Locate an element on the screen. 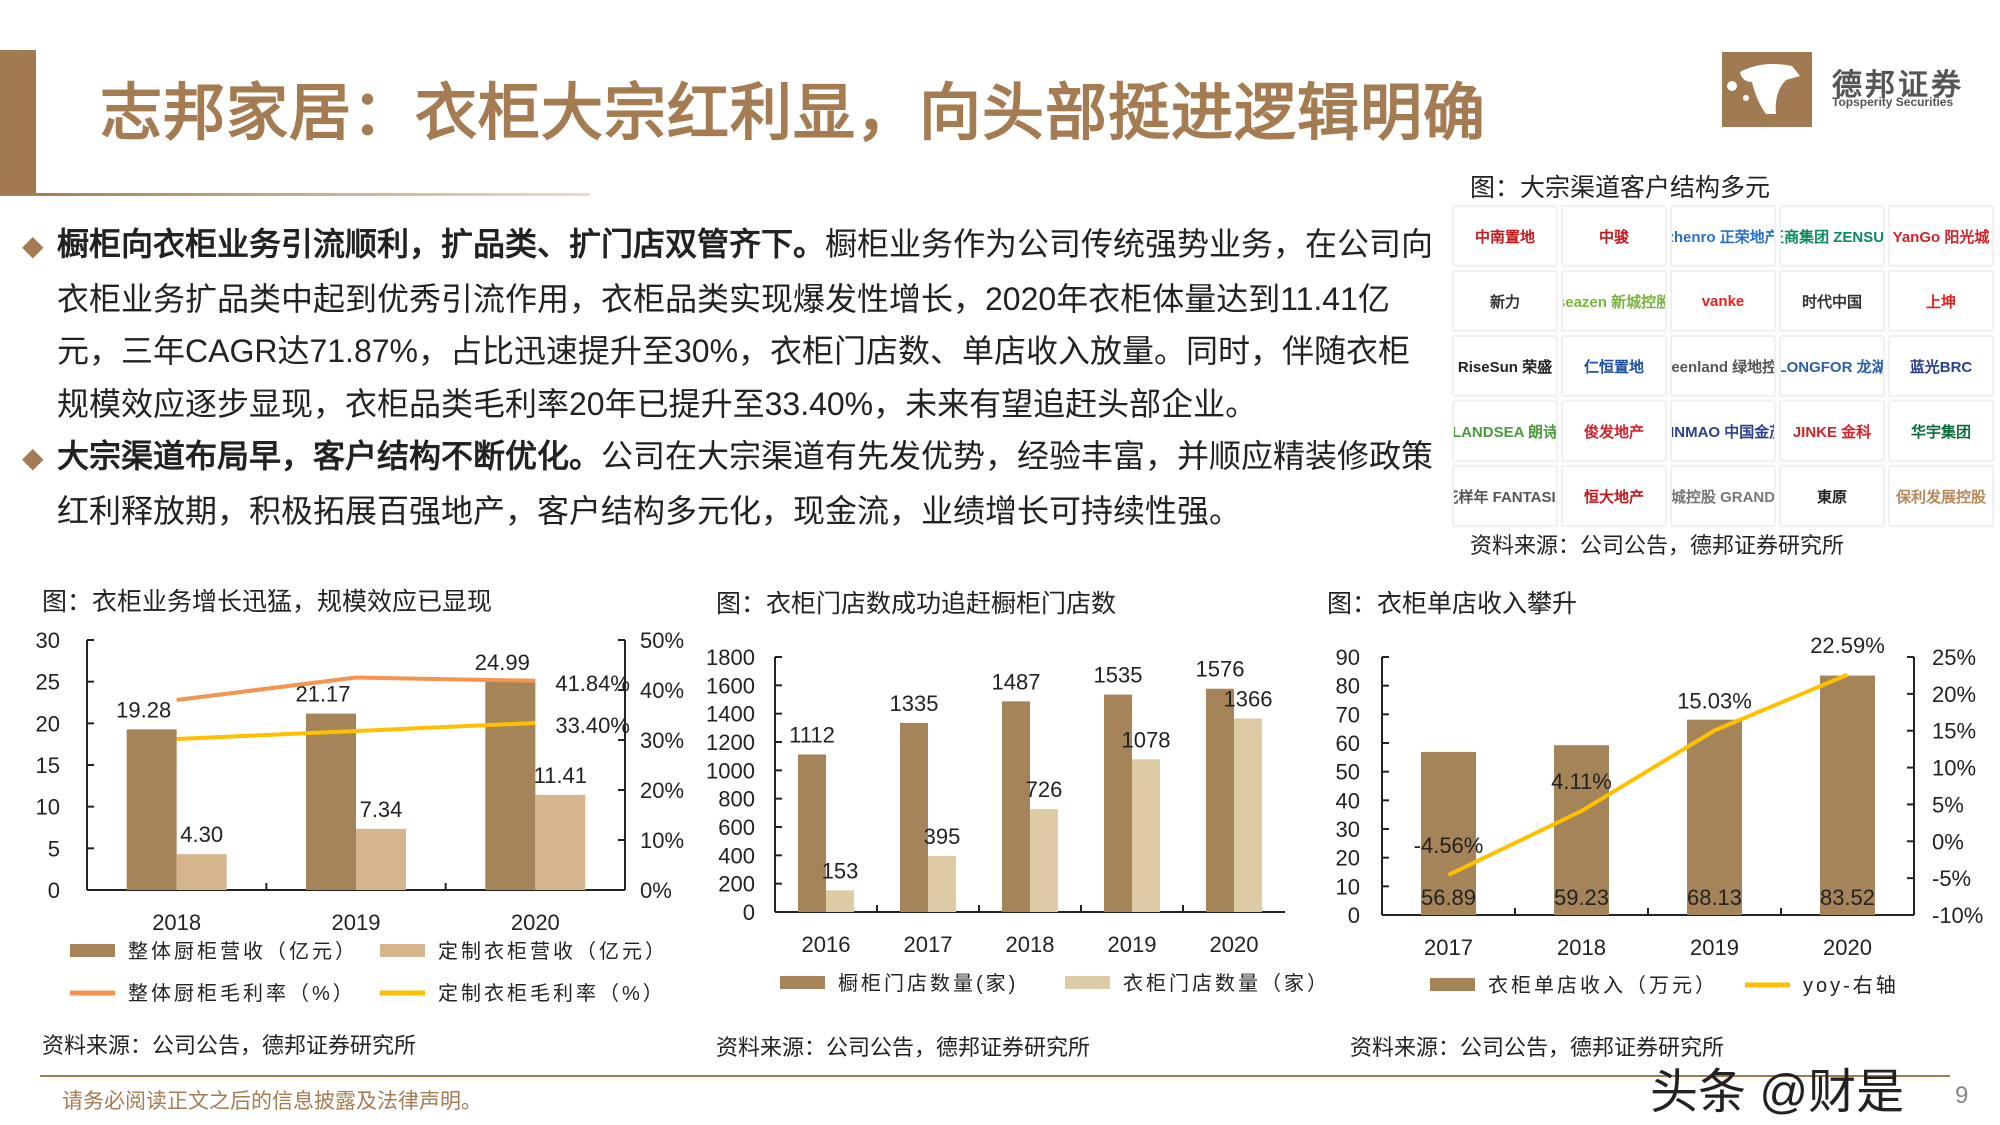  y-tick-label: 30 is located at coordinates (48, 640).